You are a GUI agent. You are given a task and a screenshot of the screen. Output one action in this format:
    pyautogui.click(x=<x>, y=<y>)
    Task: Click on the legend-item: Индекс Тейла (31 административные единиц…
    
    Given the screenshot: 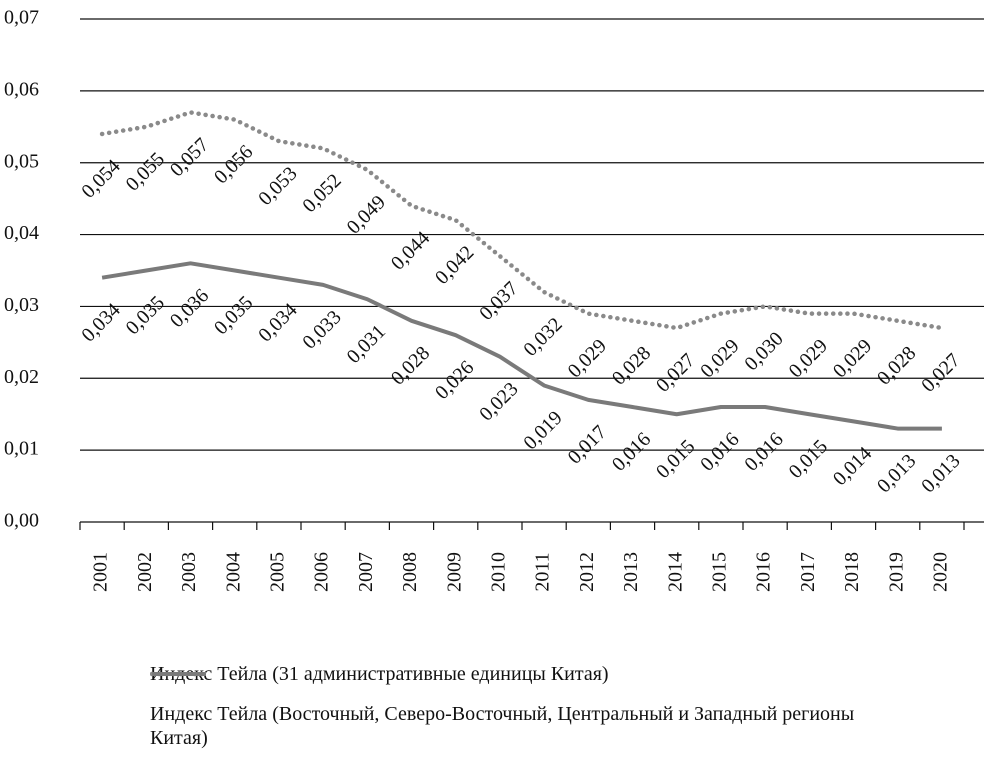 What is the action you would take?
    pyautogui.click(x=510, y=674)
    